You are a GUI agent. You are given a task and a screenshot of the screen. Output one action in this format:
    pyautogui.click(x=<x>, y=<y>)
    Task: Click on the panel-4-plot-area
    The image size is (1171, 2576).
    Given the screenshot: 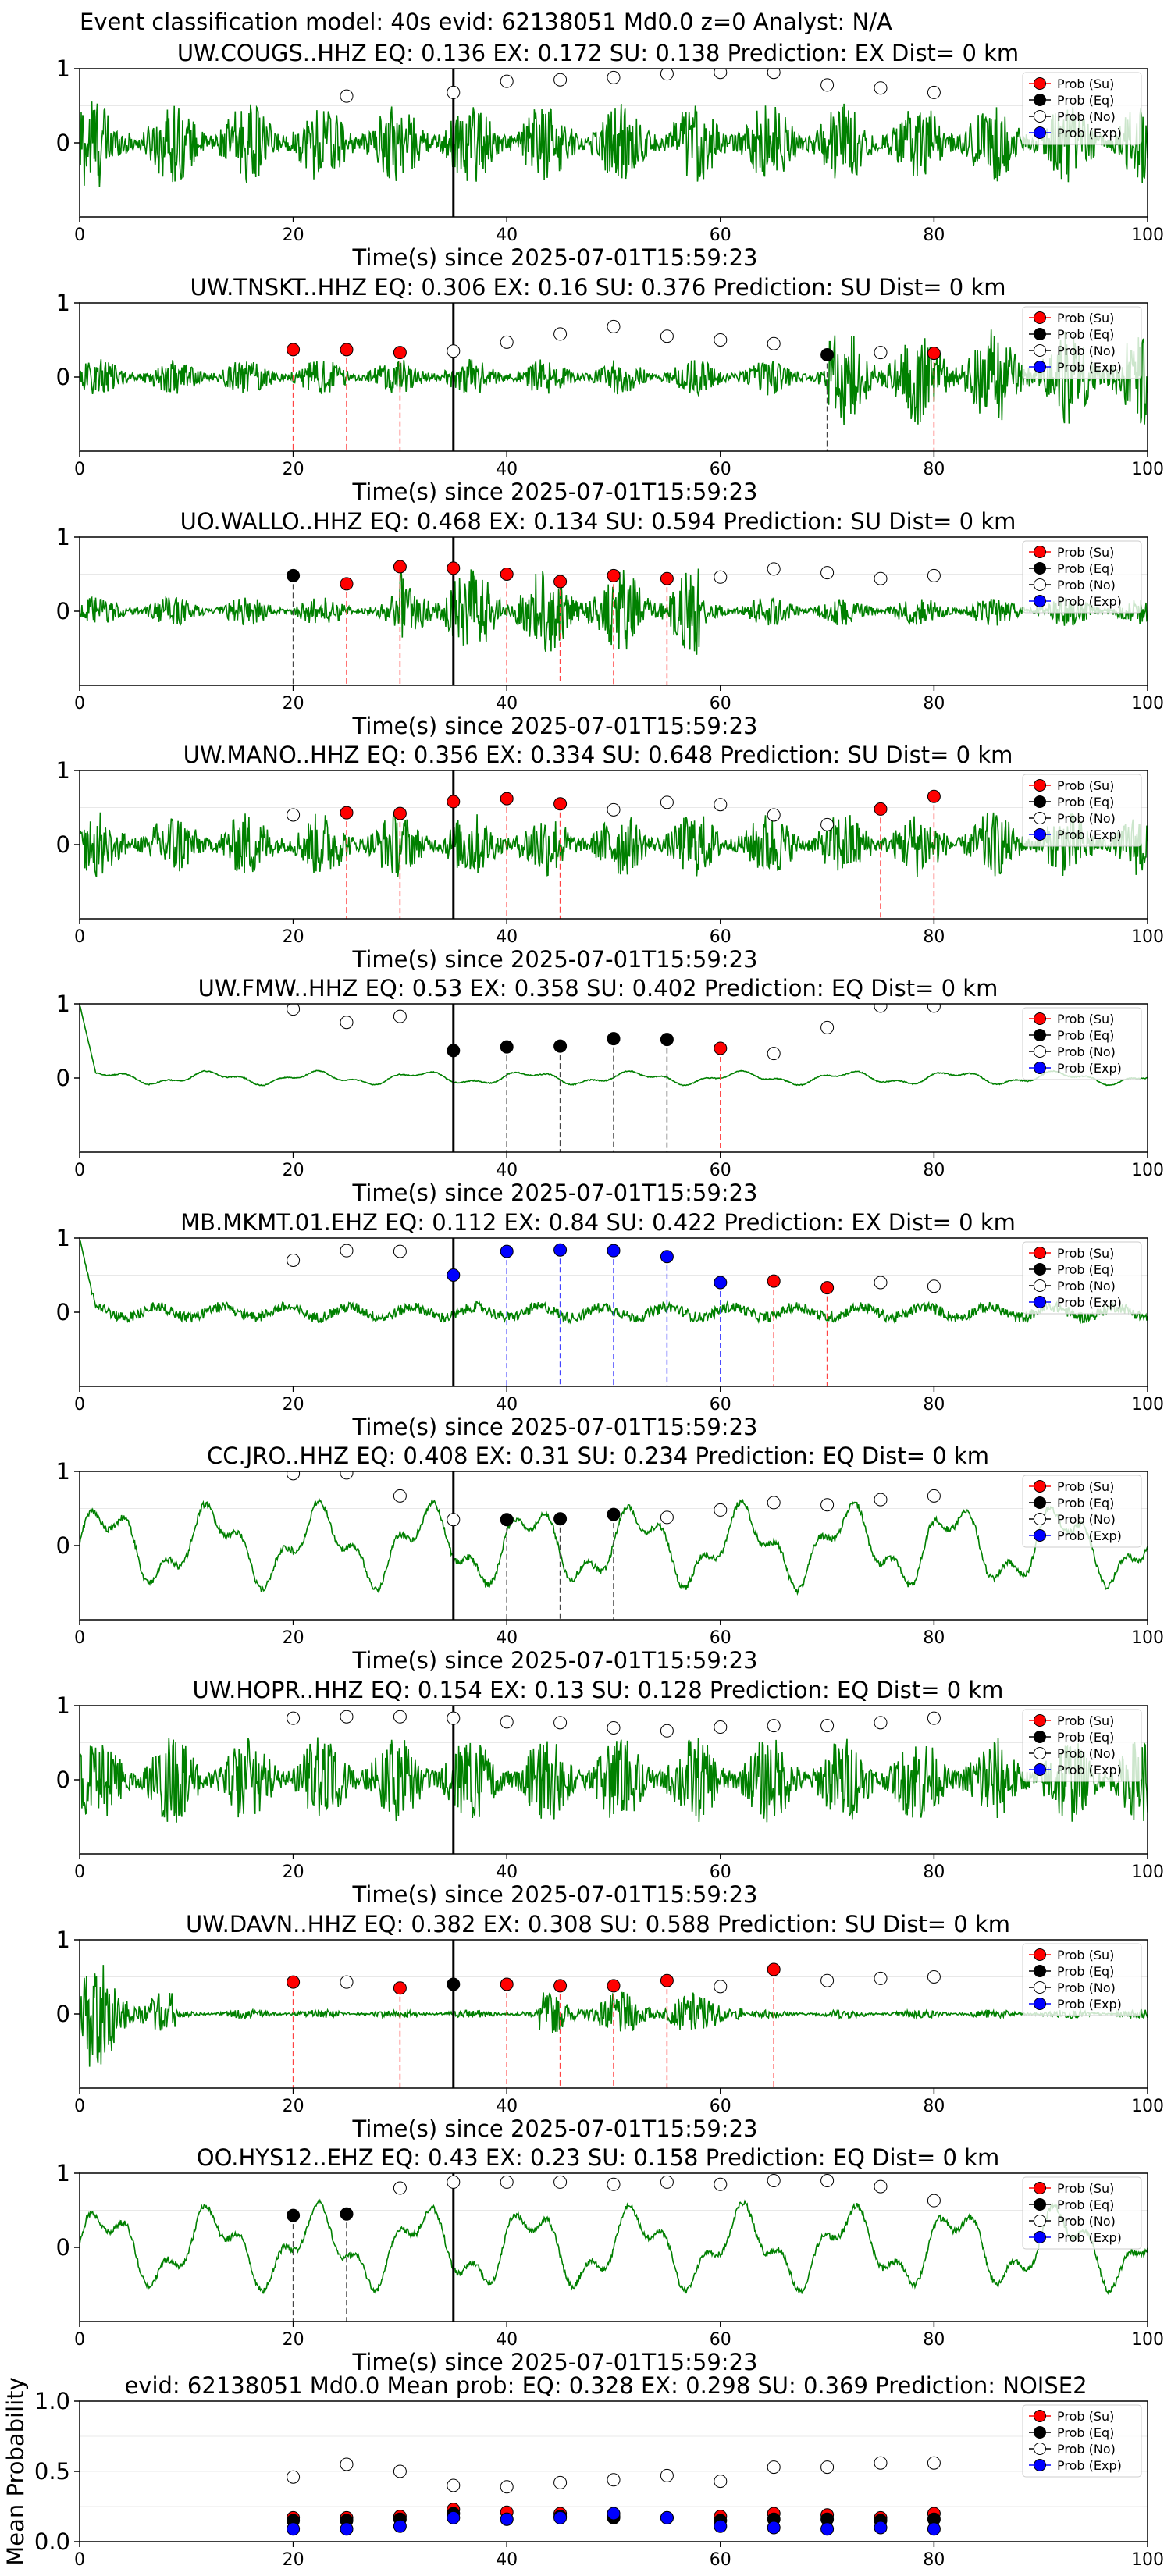 What is the action you would take?
    pyautogui.click(x=614, y=844)
    